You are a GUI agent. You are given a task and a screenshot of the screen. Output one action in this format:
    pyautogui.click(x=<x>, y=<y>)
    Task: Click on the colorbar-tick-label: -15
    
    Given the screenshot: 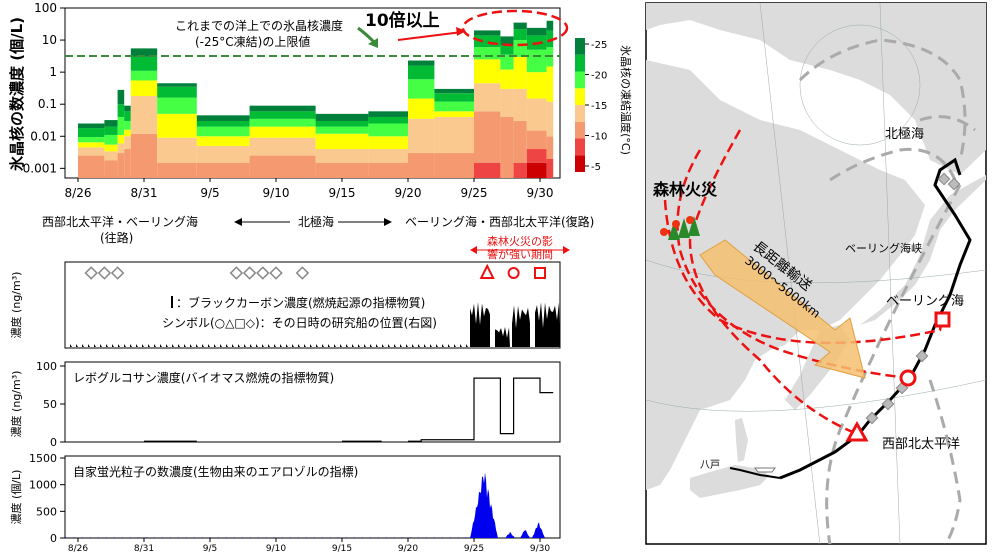 What is the action you would take?
    pyautogui.click(x=599, y=106)
    